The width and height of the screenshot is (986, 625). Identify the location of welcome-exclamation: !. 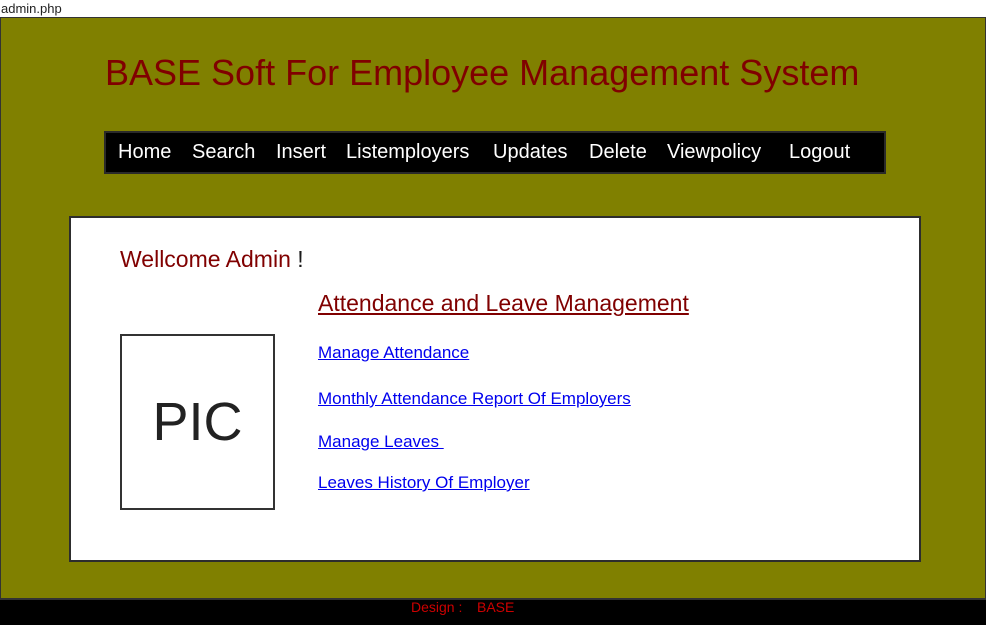
(300, 259).